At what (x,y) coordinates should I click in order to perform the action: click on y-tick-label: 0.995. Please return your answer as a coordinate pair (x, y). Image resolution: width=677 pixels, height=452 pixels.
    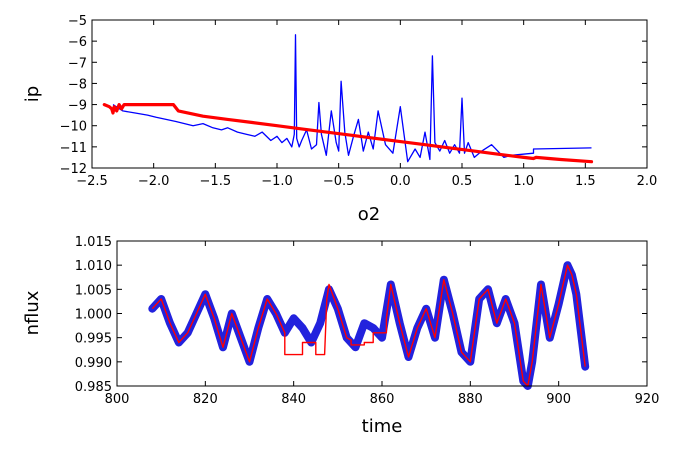
    Looking at the image, I should click on (93, 339).